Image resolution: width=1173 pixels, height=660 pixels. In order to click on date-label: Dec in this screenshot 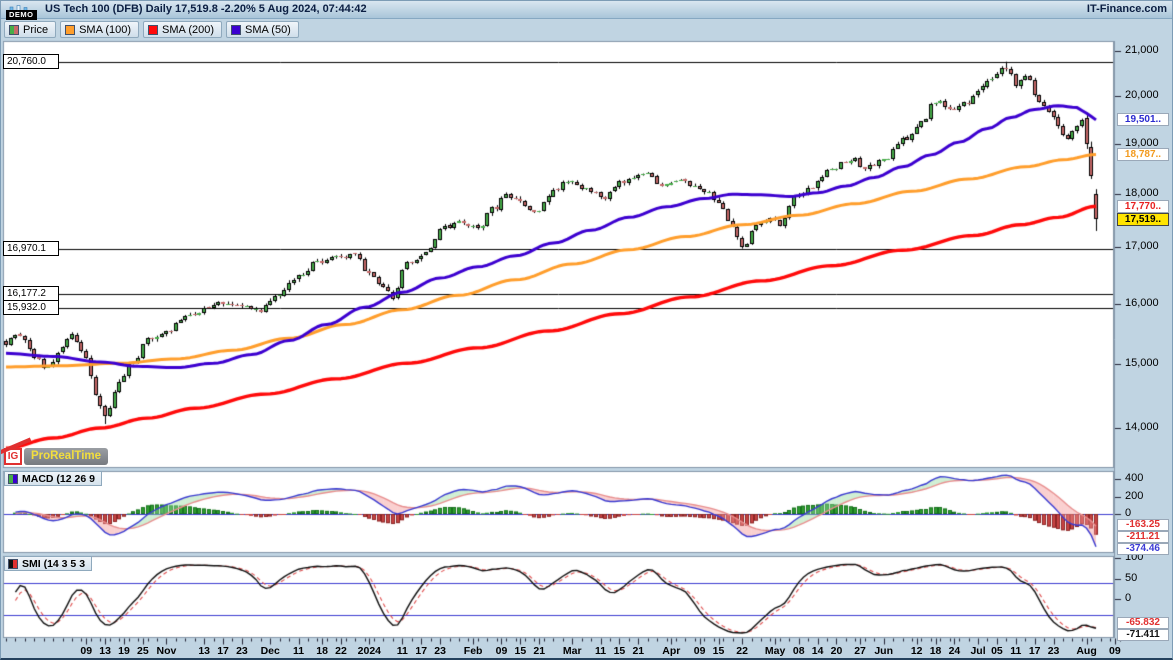, I will do `click(270, 651)`.